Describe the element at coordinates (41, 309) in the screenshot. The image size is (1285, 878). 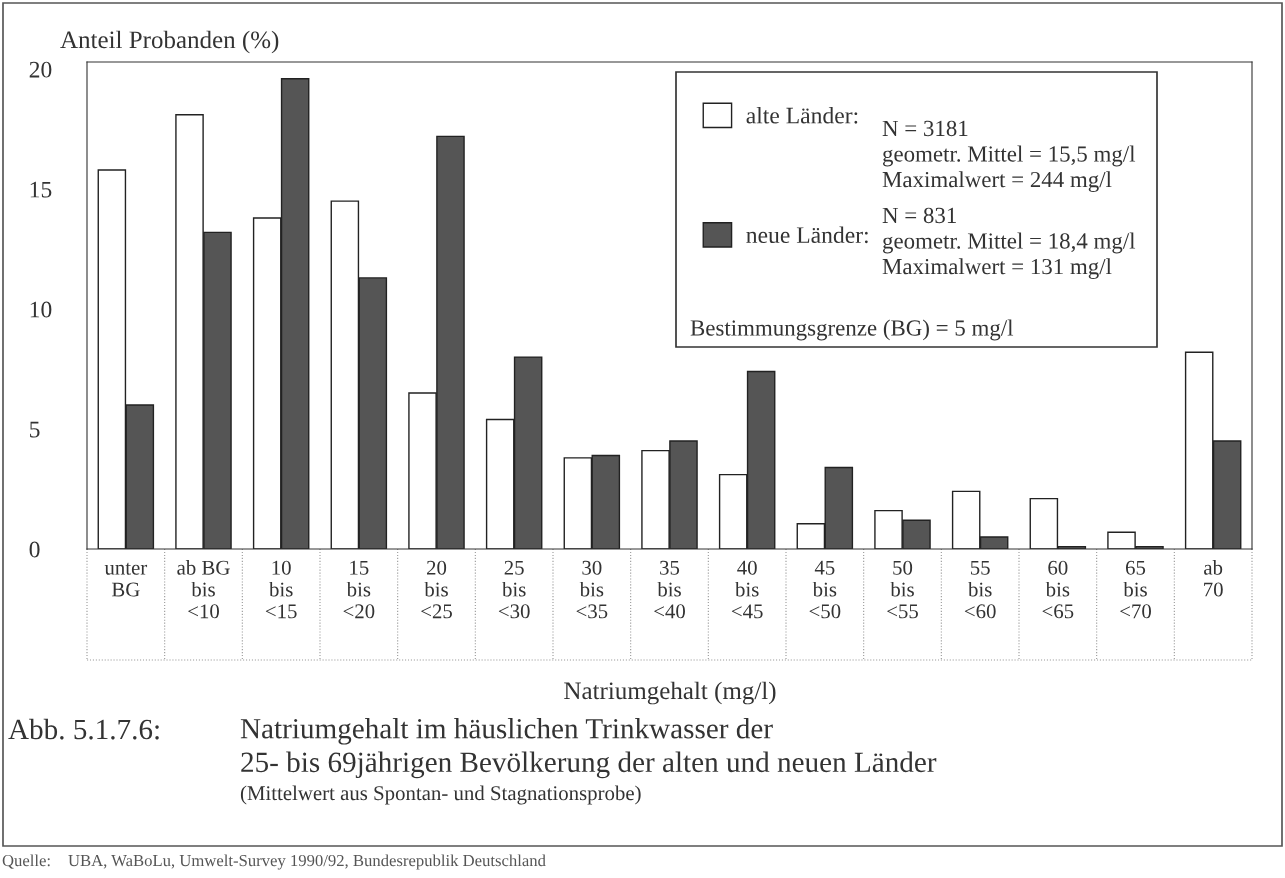
I see `y-tick-label: 10` at that location.